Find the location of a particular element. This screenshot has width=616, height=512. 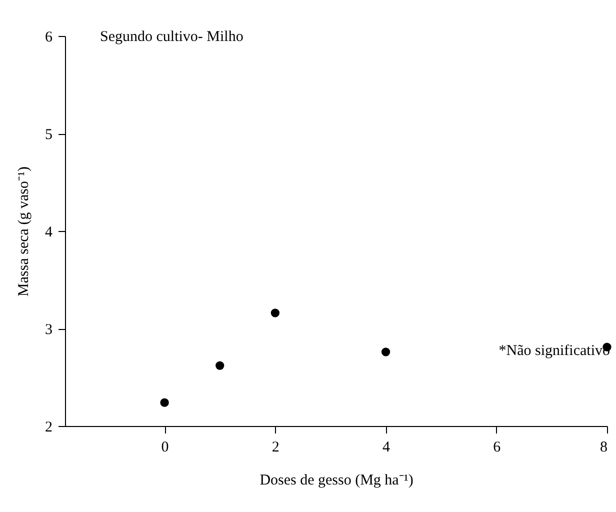

chart-title: Segundo cultivo- Milho is located at coordinates (172, 37).